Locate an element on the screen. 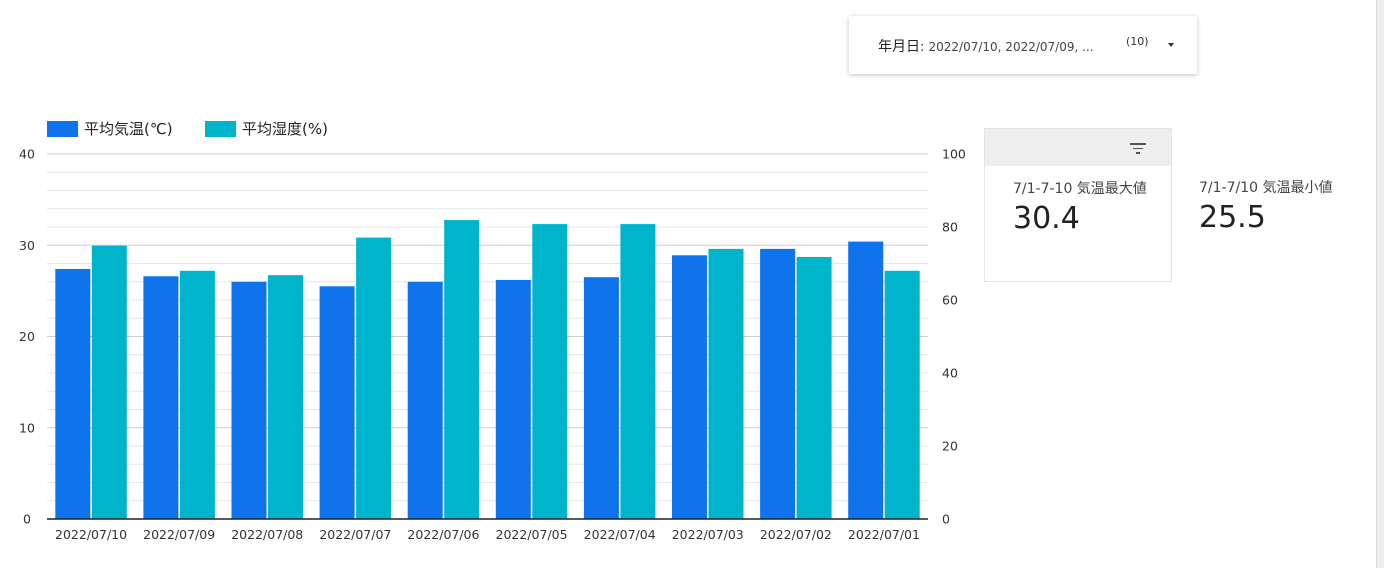 This screenshot has width=1384, height=568. legend-item-temperature: 平均気温(℃) is located at coordinates (110, 128).